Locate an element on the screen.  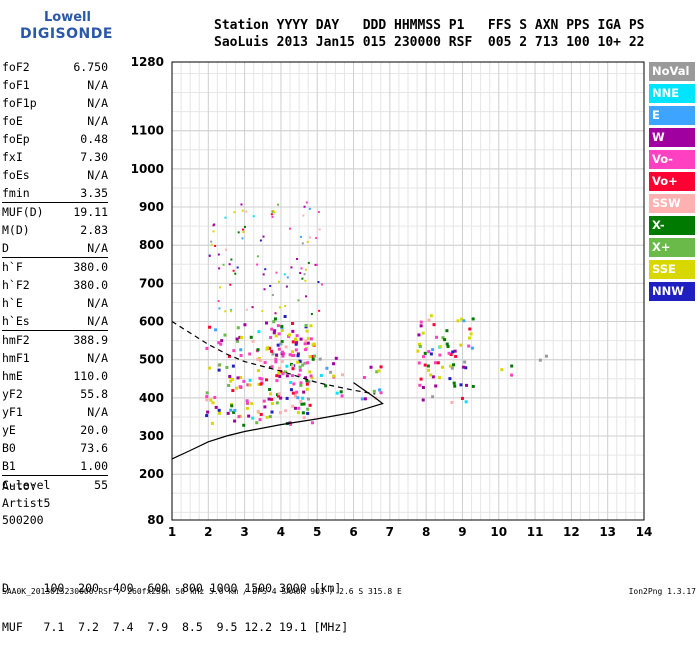
param-row: foEp 0.48 is located at coordinates (55, 139).